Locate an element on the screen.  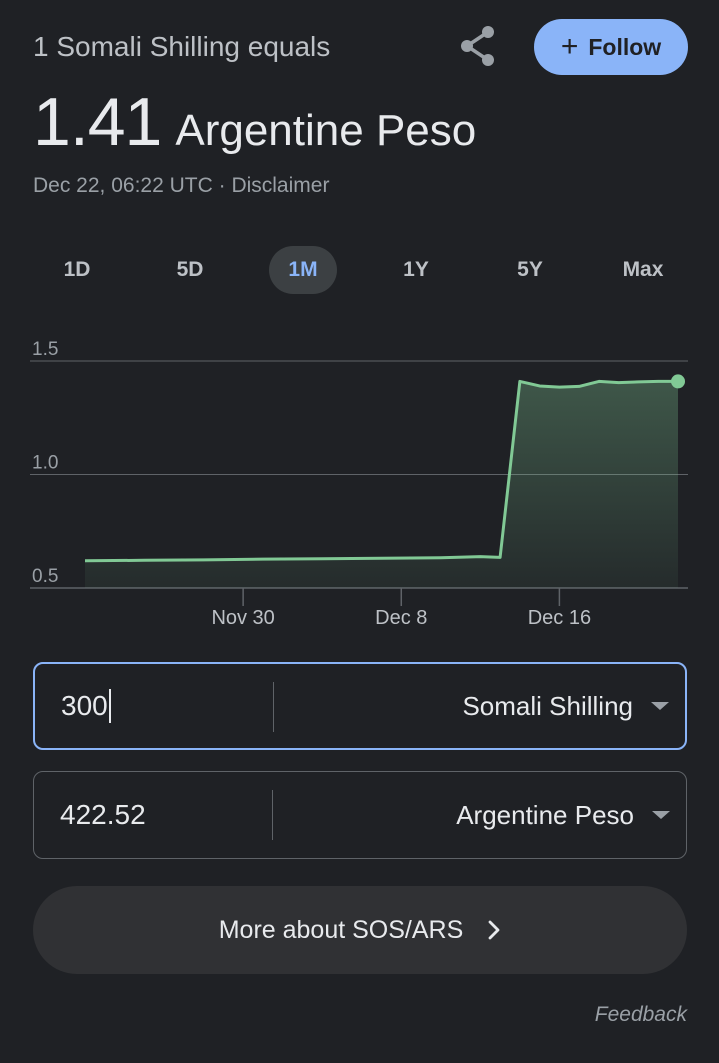
range-tab-5y: 5Y is located at coordinates (530, 269).